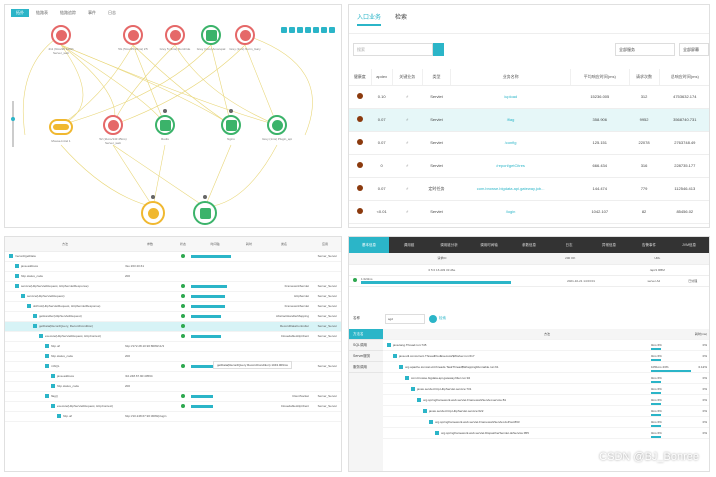 The width and height of the screenshot is (716, 477). I want to click on col-name: 业务名称, so click(511, 77).